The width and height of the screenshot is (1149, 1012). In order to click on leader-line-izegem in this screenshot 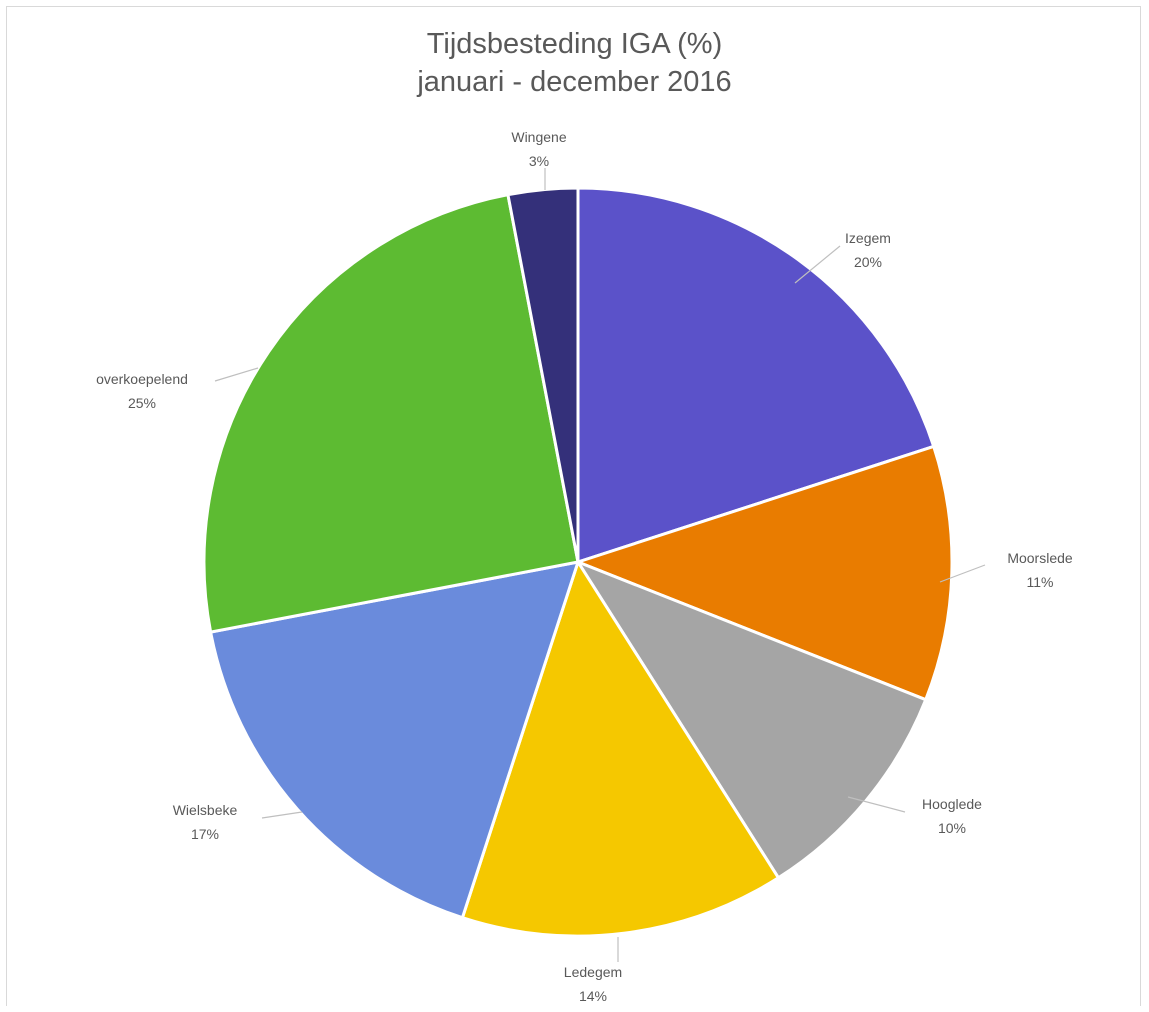, I will do `click(817, 264)`.